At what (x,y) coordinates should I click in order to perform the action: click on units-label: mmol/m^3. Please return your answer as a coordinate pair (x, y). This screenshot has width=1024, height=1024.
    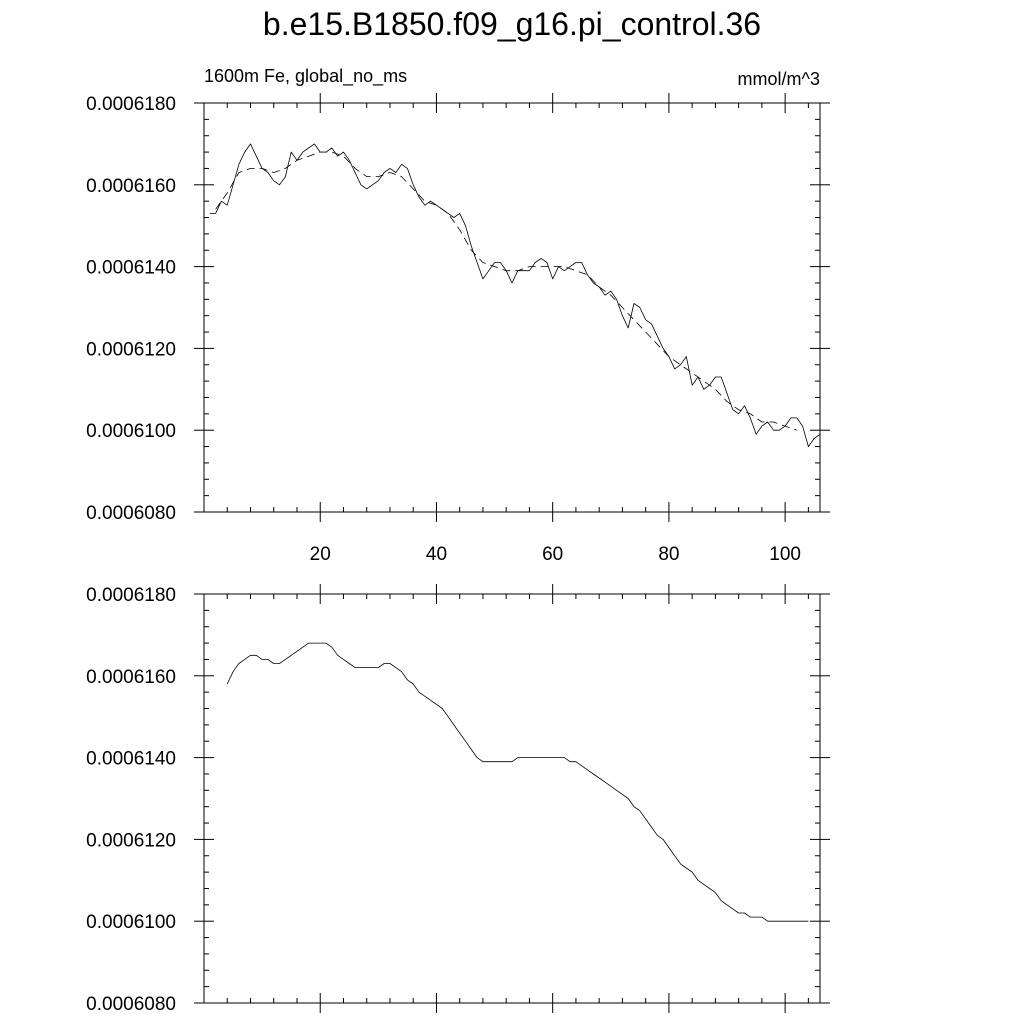
    Looking at the image, I should click on (778, 79).